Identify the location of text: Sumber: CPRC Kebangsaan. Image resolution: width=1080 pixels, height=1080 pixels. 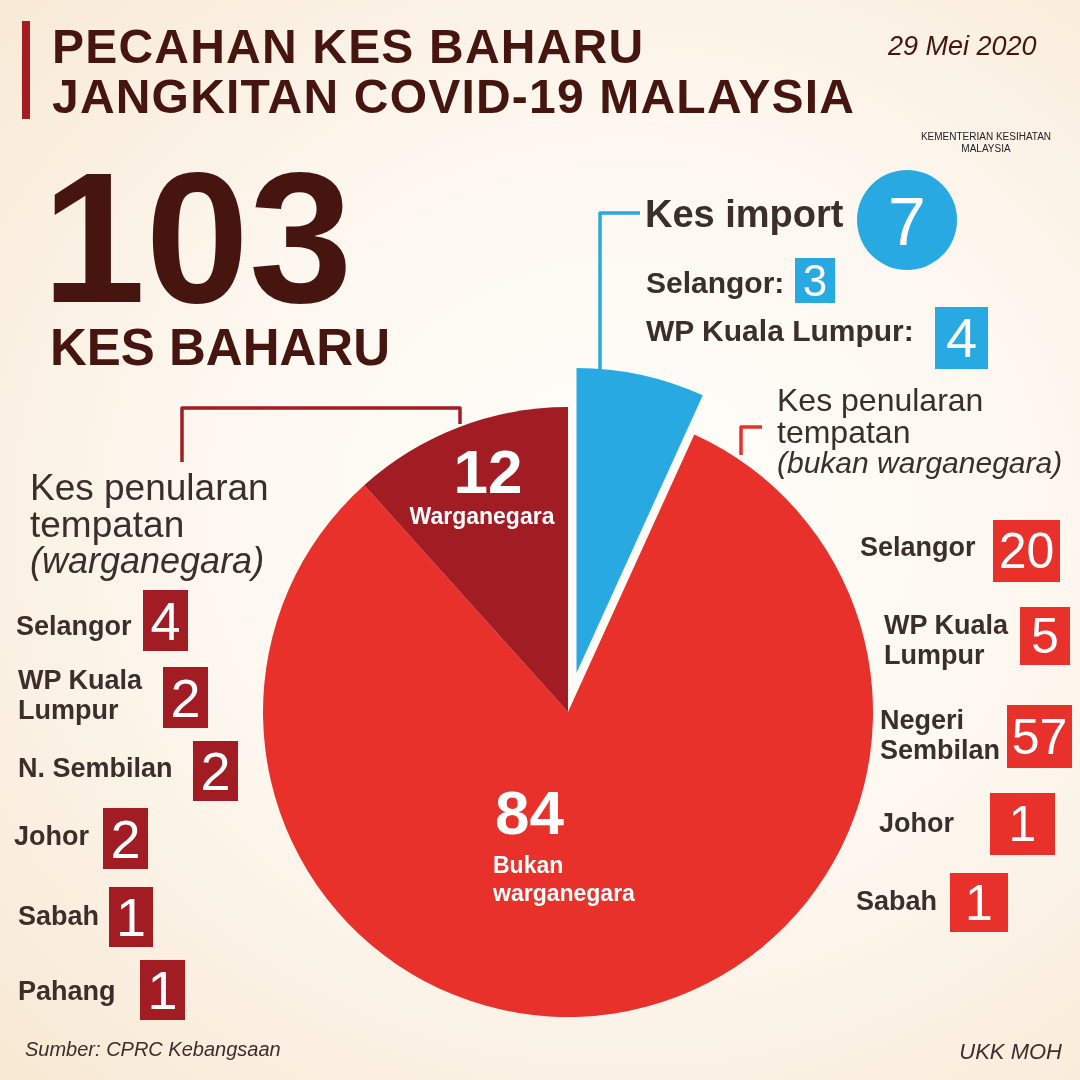
(153, 1049).